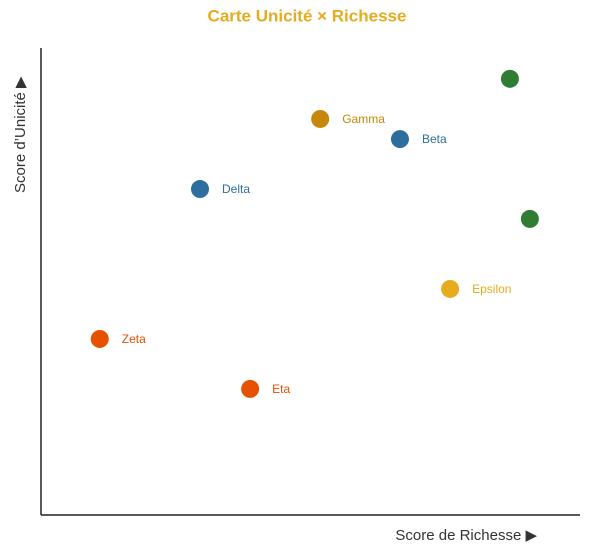 Image resolution: width=595 pixels, height=550 pixels. Describe the element at coordinates (434, 139) in the screenshot. I see `point-label: Beta` at that location.